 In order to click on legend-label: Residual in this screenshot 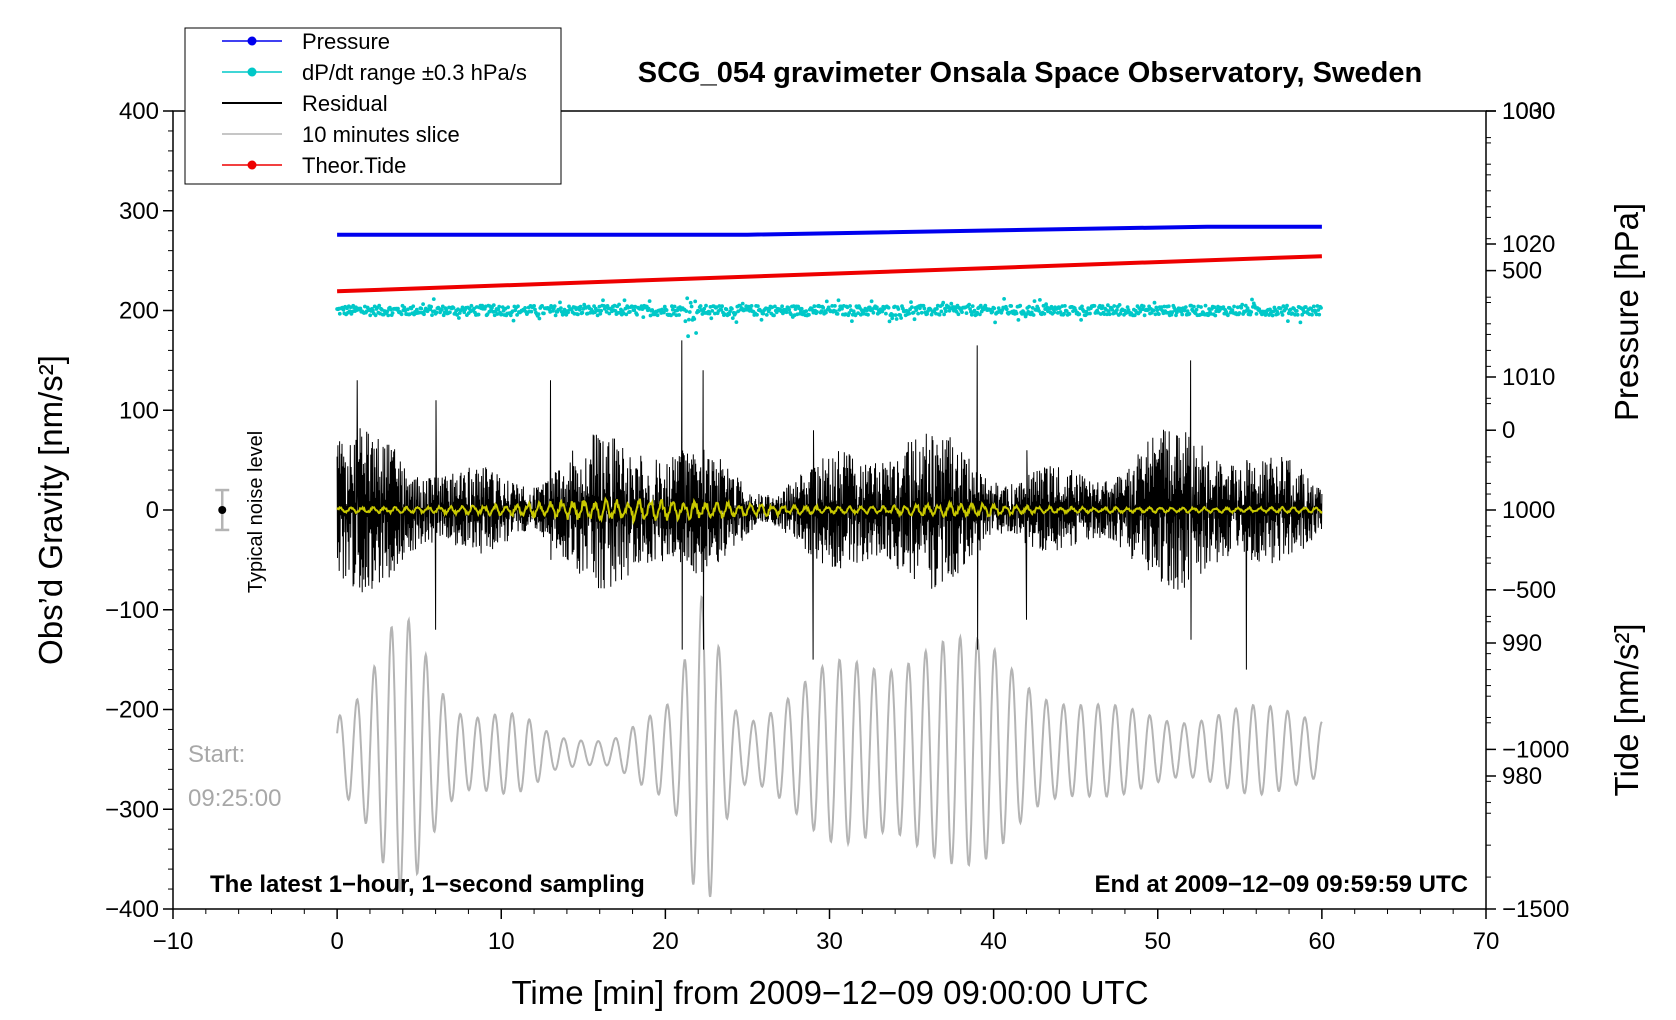, I will do `click(345, 103)`.